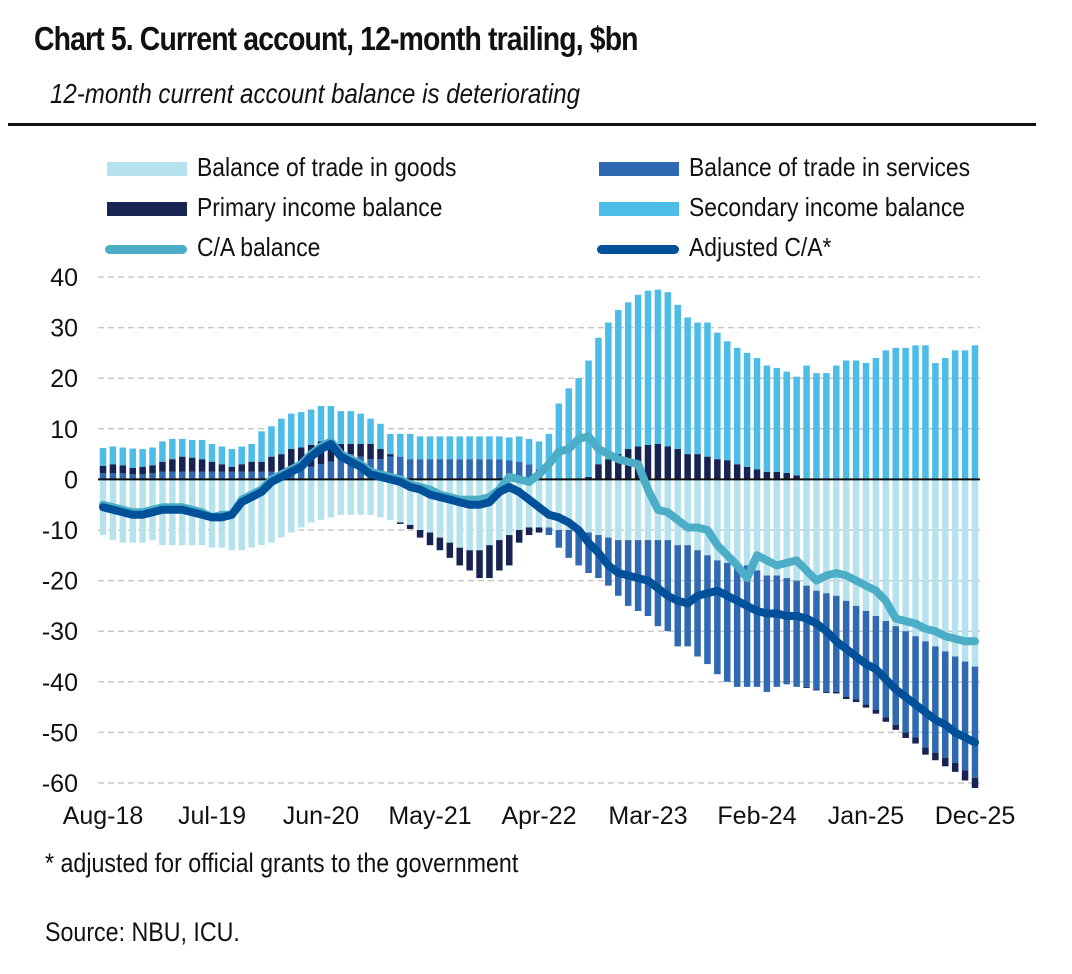 This screenshot has height=974, width=1072. What do you see at coordinates (60, 582) in the screenshot?
I see `y-tick-label: -20` at bounding box center [60, 582].